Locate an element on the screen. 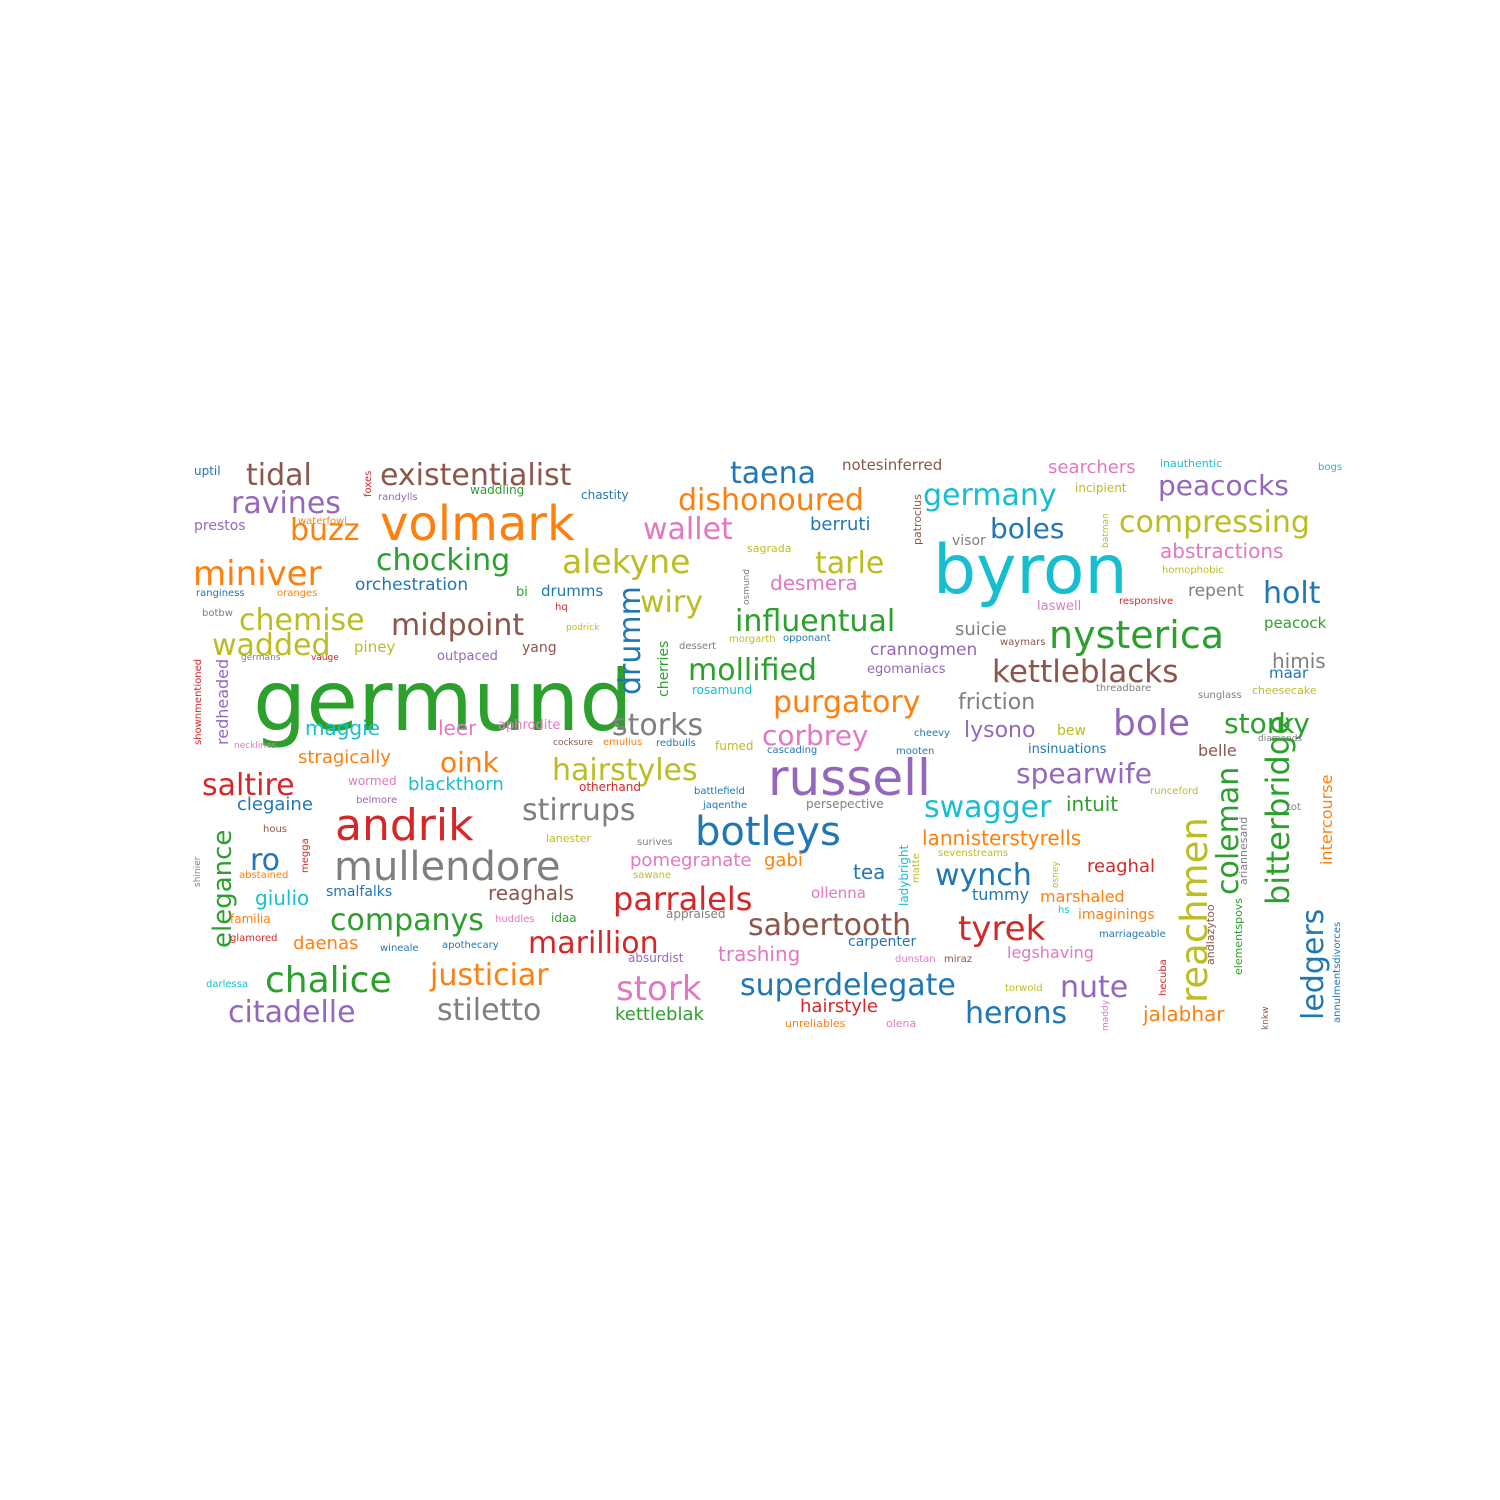  word-cloud-word: smalfalks is located at coordinates (359, 892).